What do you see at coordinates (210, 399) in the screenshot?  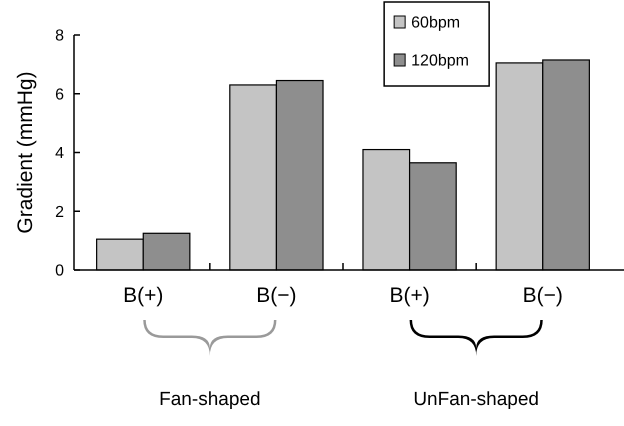 I see `text: Fan-shaped` at bounding box center [210, 399].